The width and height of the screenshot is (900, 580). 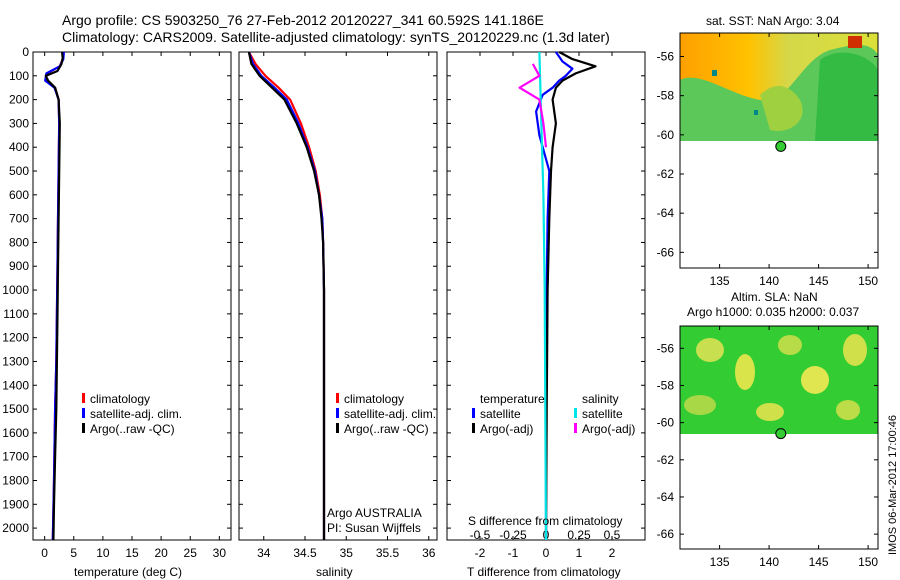 What do you see at coordinates (512, 399) in the screenshot?
I see `legend-title-temperature: temperature` at bounding box center [512, 399].